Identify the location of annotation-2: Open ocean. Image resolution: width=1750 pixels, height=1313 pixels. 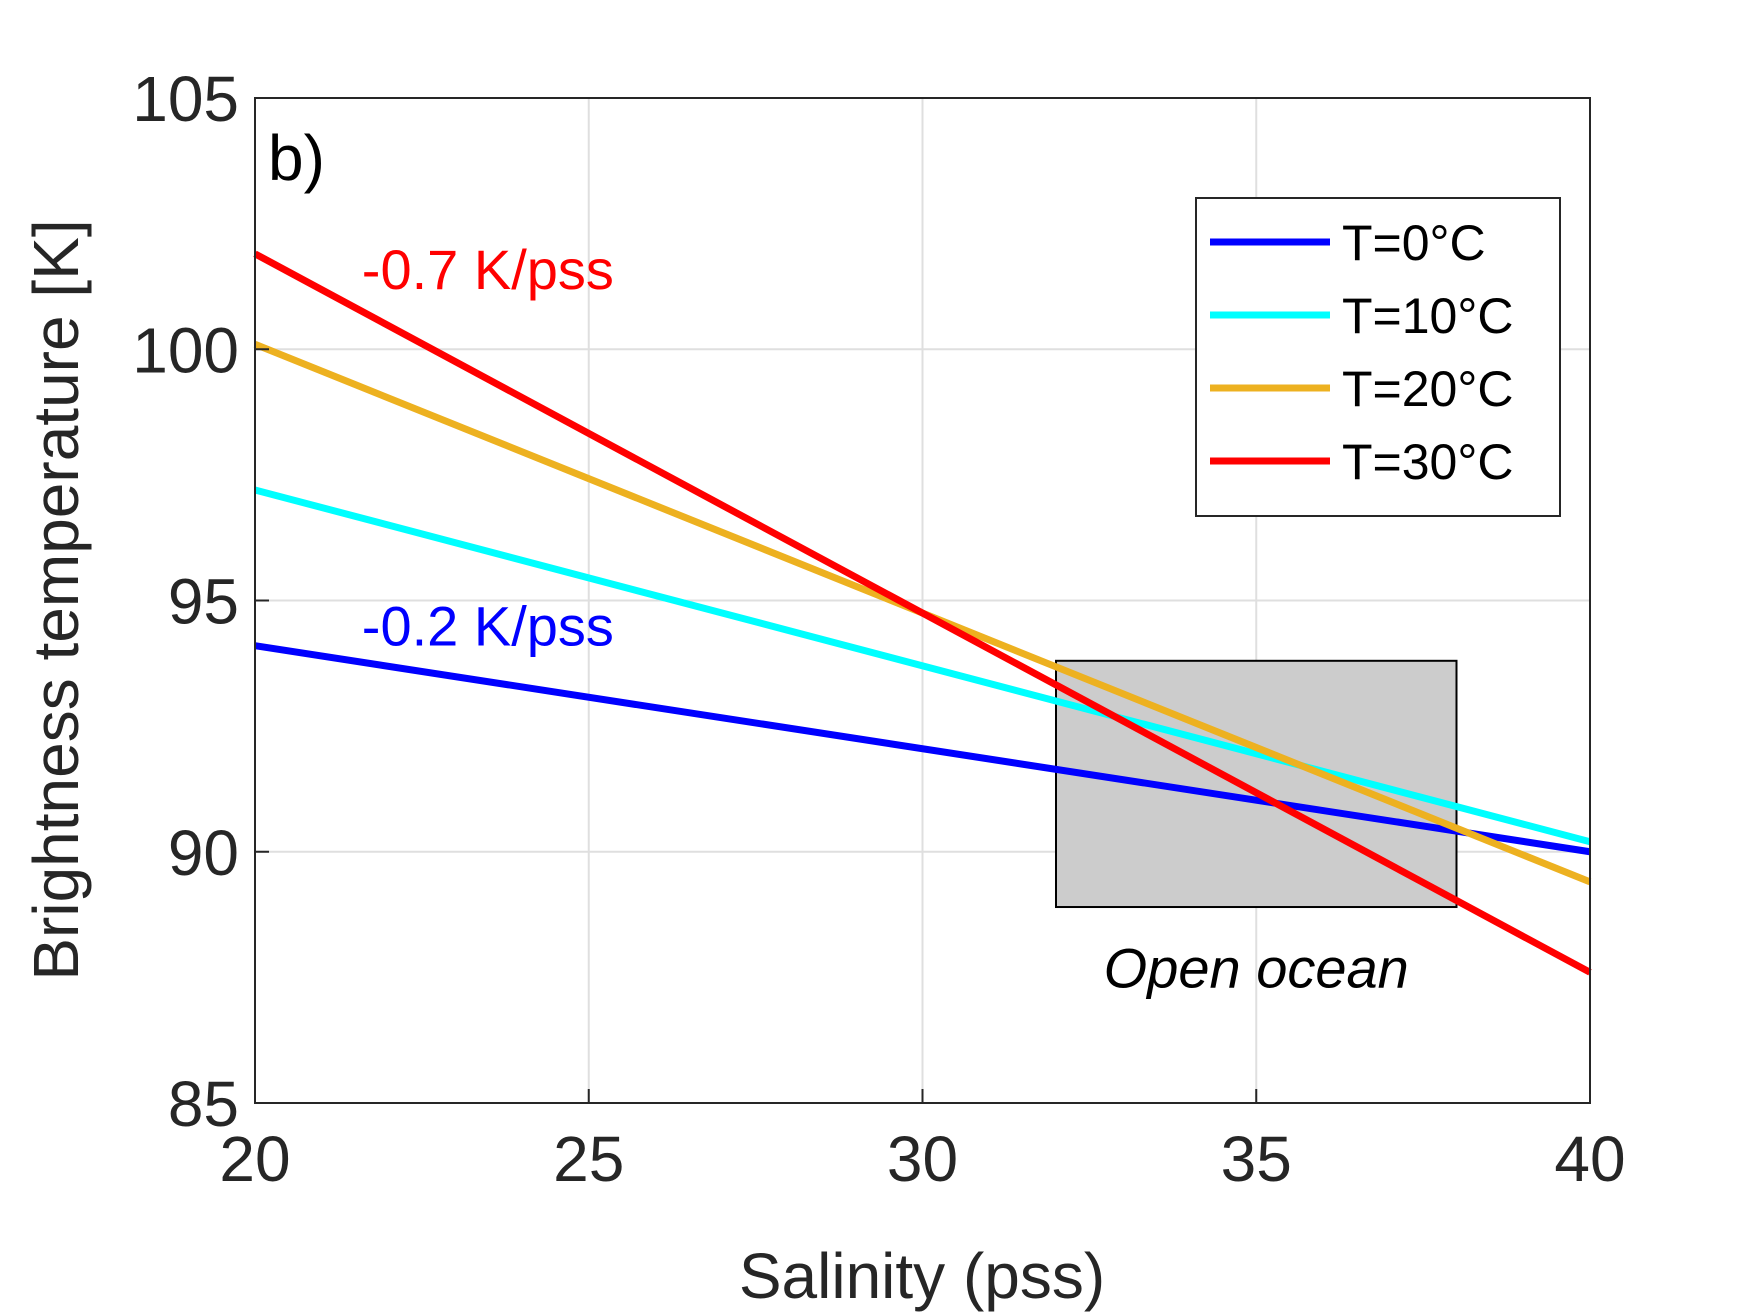
(1256, 967).